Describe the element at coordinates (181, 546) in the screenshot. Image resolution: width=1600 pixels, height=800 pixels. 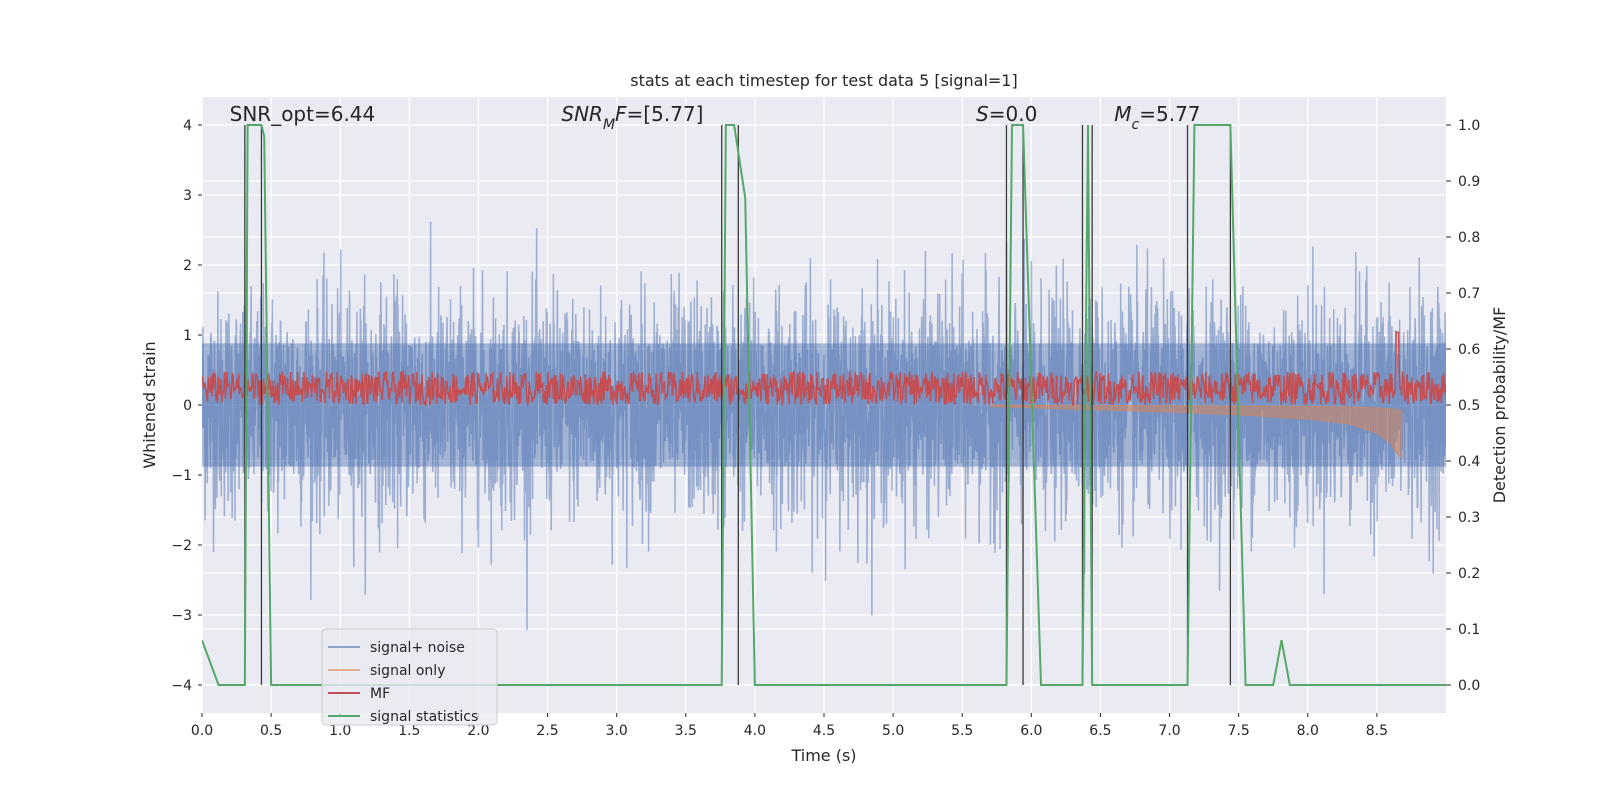
I see `yleft-tick-label-6: −2` at that location.